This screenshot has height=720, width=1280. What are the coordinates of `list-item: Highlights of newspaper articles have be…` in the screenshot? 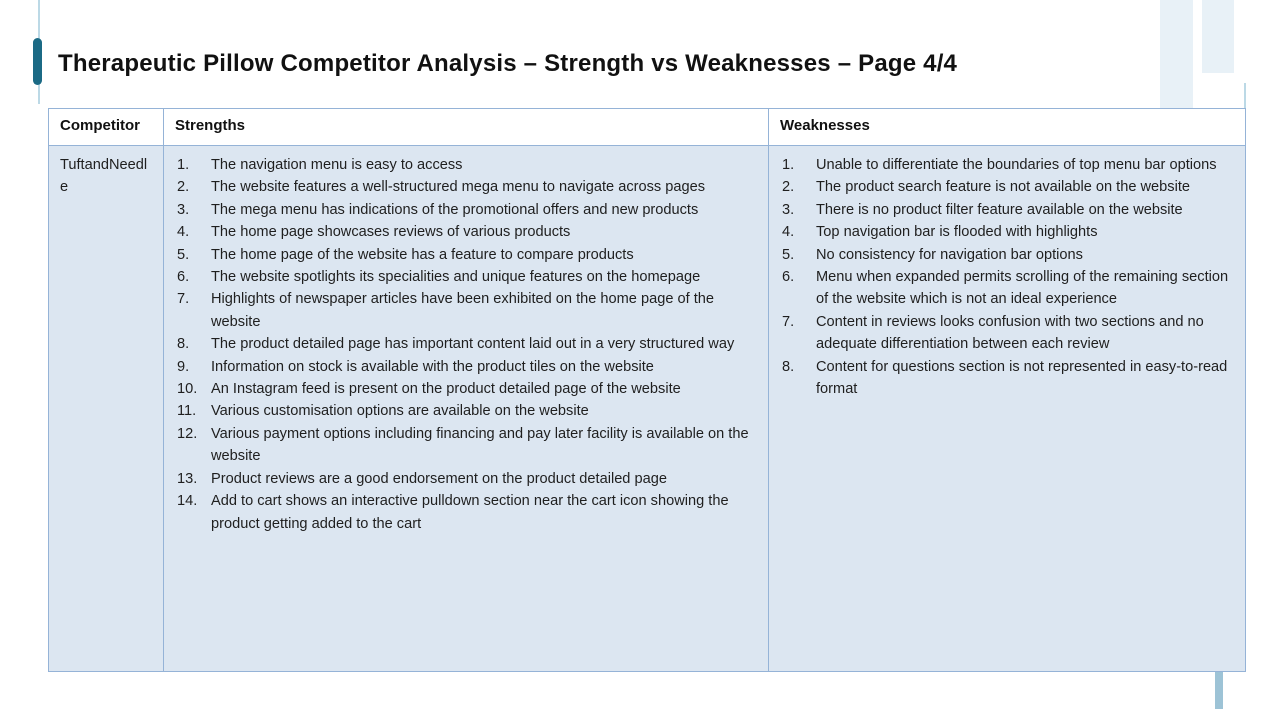 It's located at (446, 309).